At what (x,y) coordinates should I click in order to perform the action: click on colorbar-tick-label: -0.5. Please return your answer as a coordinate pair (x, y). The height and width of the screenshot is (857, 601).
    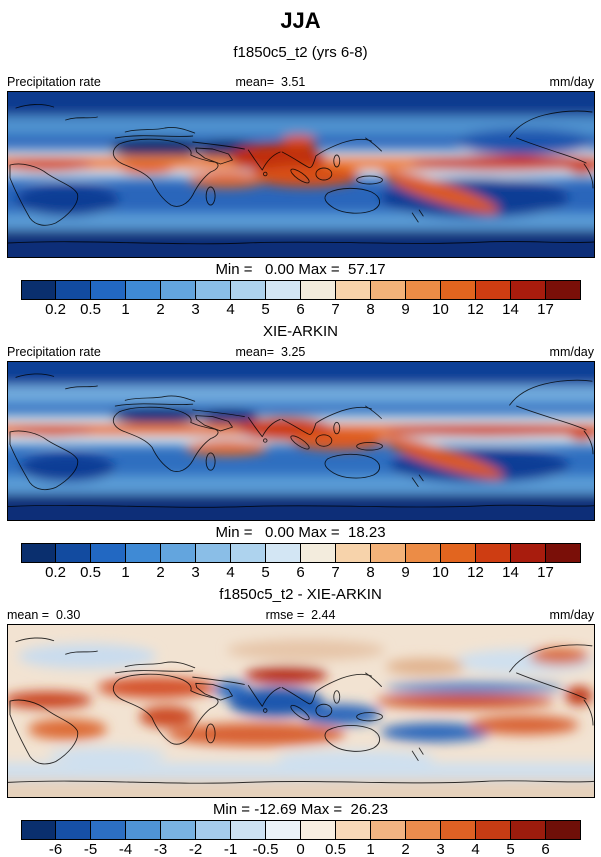
    Looking at the image, I should click on (265, 849).